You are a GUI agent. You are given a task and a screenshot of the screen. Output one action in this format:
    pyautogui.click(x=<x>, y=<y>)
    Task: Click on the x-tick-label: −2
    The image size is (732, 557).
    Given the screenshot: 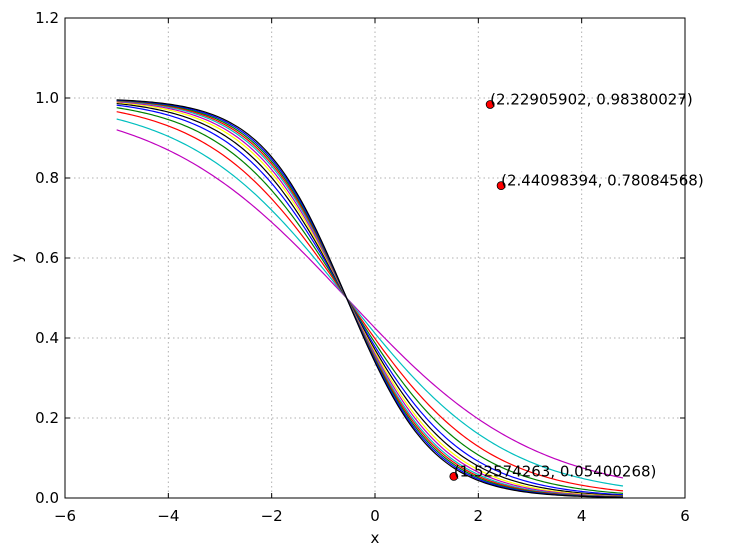 What is the action you would take?
    pyautogui.click(x=272, y=516)
    